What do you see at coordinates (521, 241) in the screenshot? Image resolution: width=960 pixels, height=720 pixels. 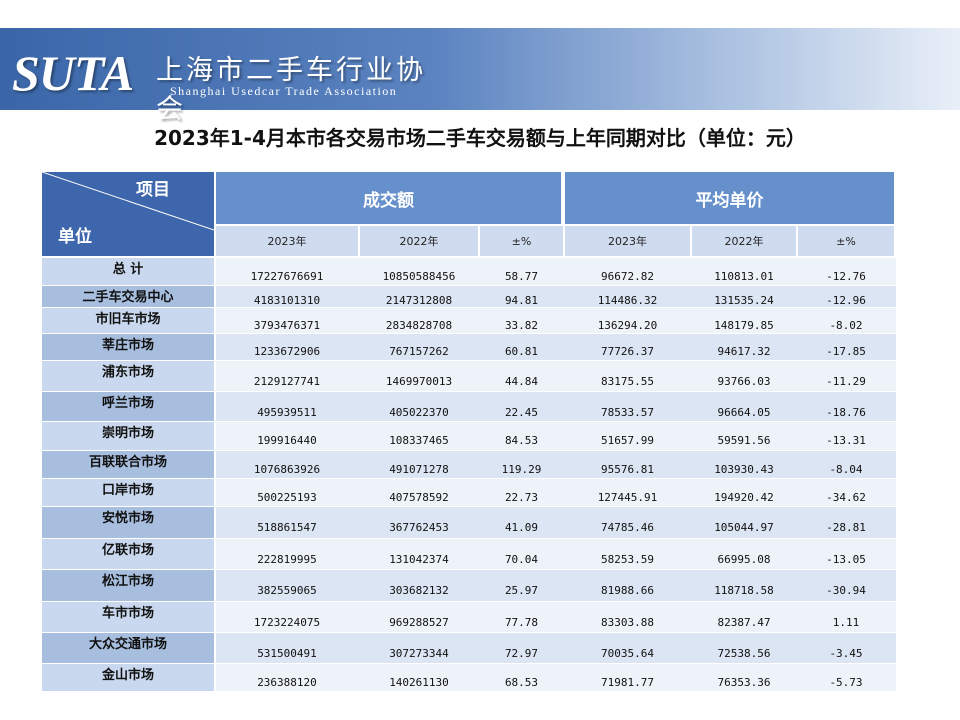 I see `subheader-sub-pct-turnover: ±%` at bounding box center [521, 241].